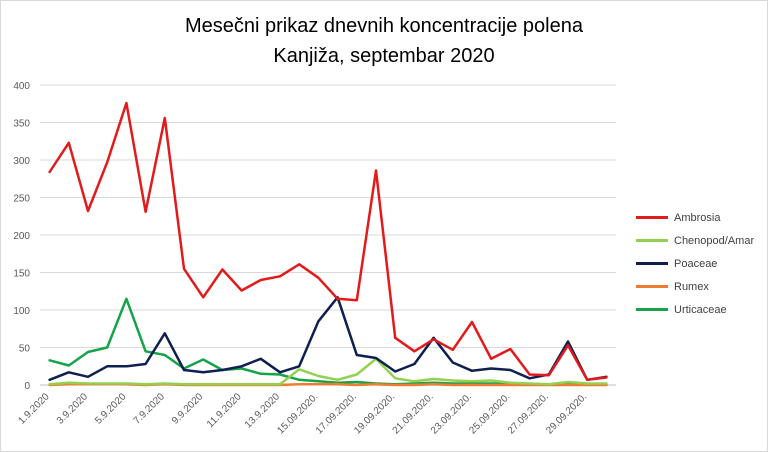 Image resolution: width=768 pixels, height=452 pixels. I want to click on y-tick-label: 400, so click(21, 86).